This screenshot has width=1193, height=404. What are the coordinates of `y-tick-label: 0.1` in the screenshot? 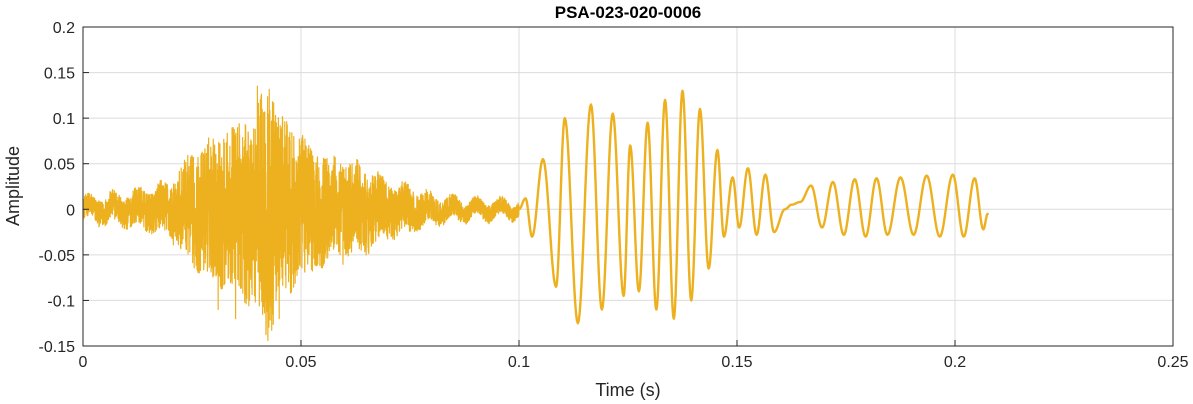 It's located at (64, 119).